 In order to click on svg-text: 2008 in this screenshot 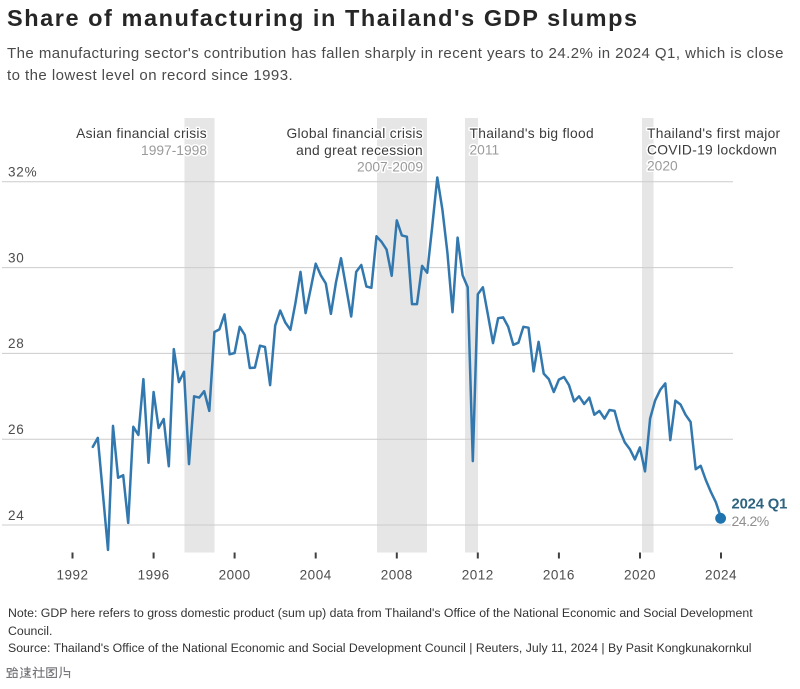, I will do `click(397, 575)`.